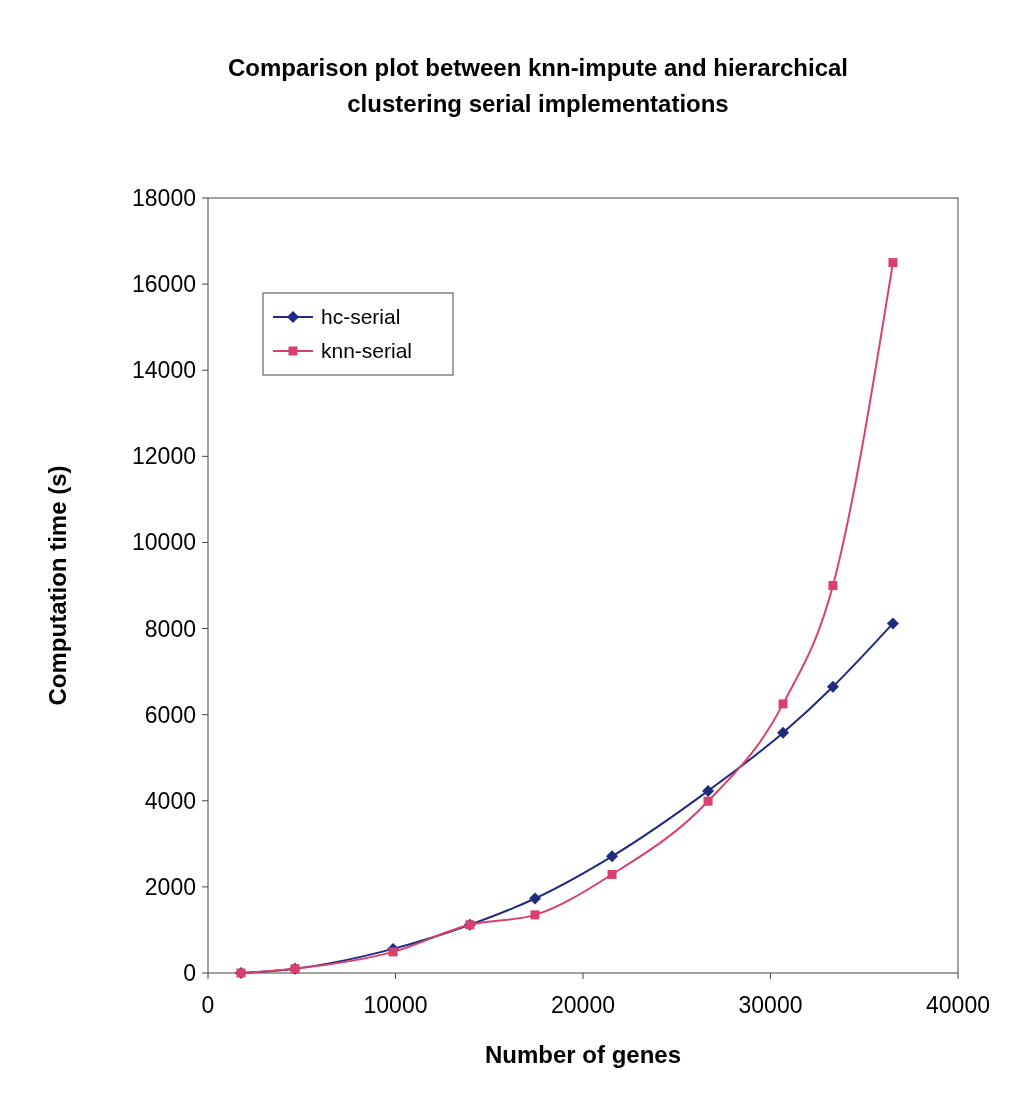  Describe the element at coordinates (538, 85) in the screenshot. I see `chart-title: Comparison plot between knn-impute and hierarchical clustering serial implementations` at that location.